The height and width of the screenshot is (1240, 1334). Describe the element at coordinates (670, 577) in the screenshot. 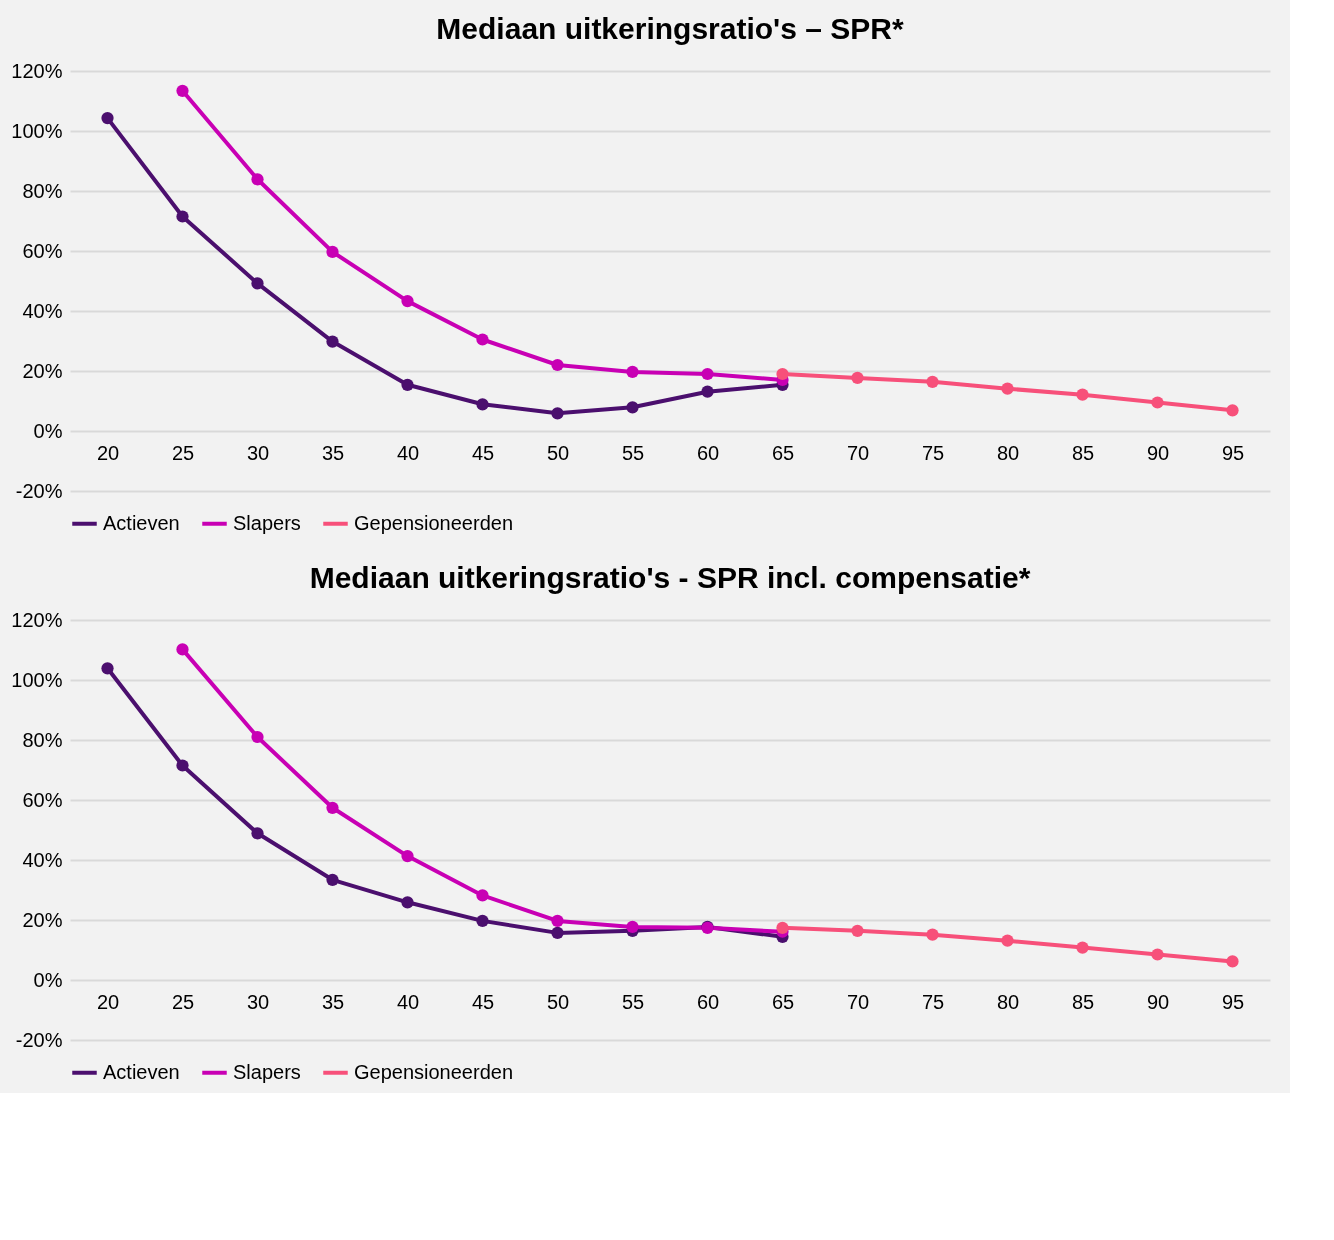

I see `chart-title: Mediaan uitkeringsratio's - SPR incl. compensatie*` at that location.